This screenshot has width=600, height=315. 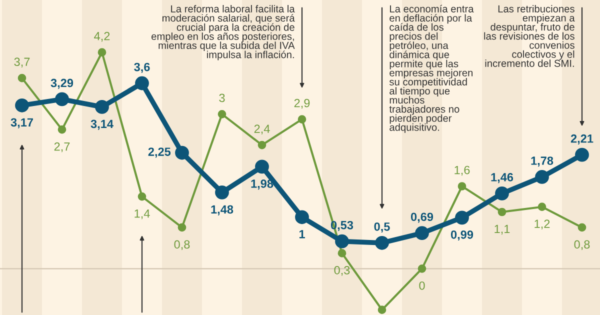 What do you see at coordinates (431, 68) in the screenshot?
I see `text: La economía entra en deflación por la caída de los precios del petróleo, una dinámica que permite que las empresas mejoren su competitividad al tiempo que muchos trabajadores no pierden poder adquisitivo.` at bounding box center [431, 68].